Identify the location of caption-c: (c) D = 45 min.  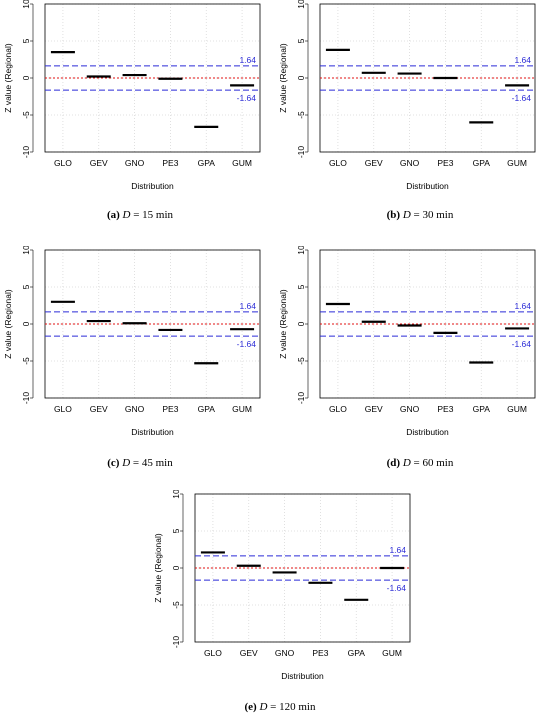
(140, 463).